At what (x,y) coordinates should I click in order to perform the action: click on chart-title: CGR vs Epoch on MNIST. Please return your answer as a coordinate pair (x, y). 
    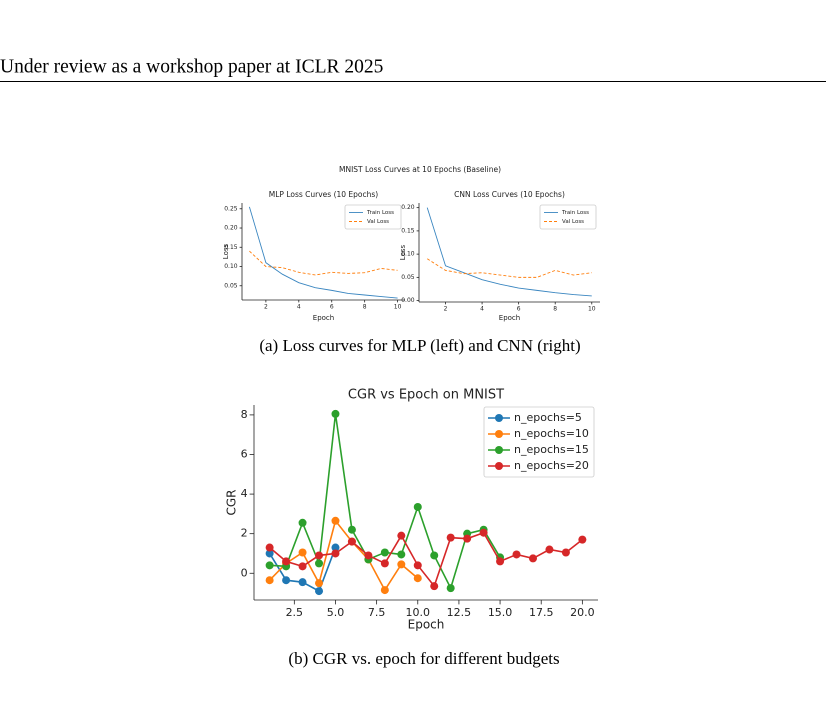
    Looking at the image, I should click on (426, 395).